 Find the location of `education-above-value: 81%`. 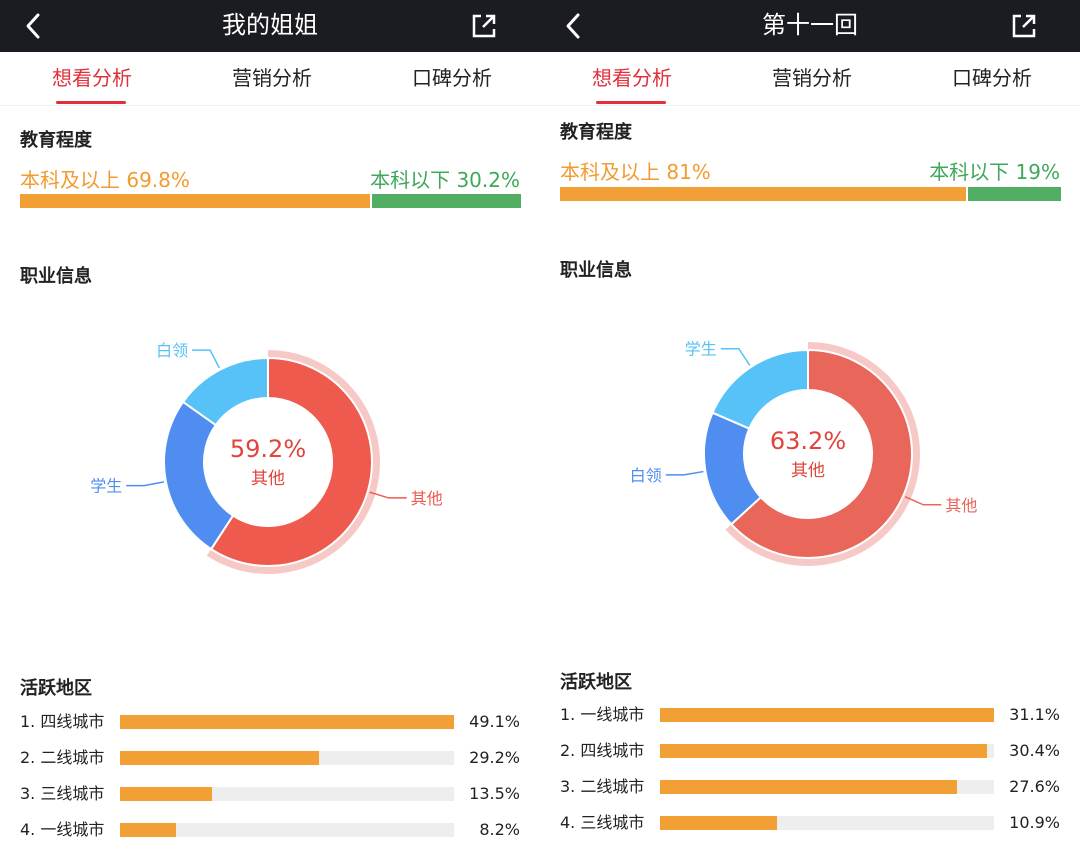

education-above-value: 81% is located at coordinates (688, 172).